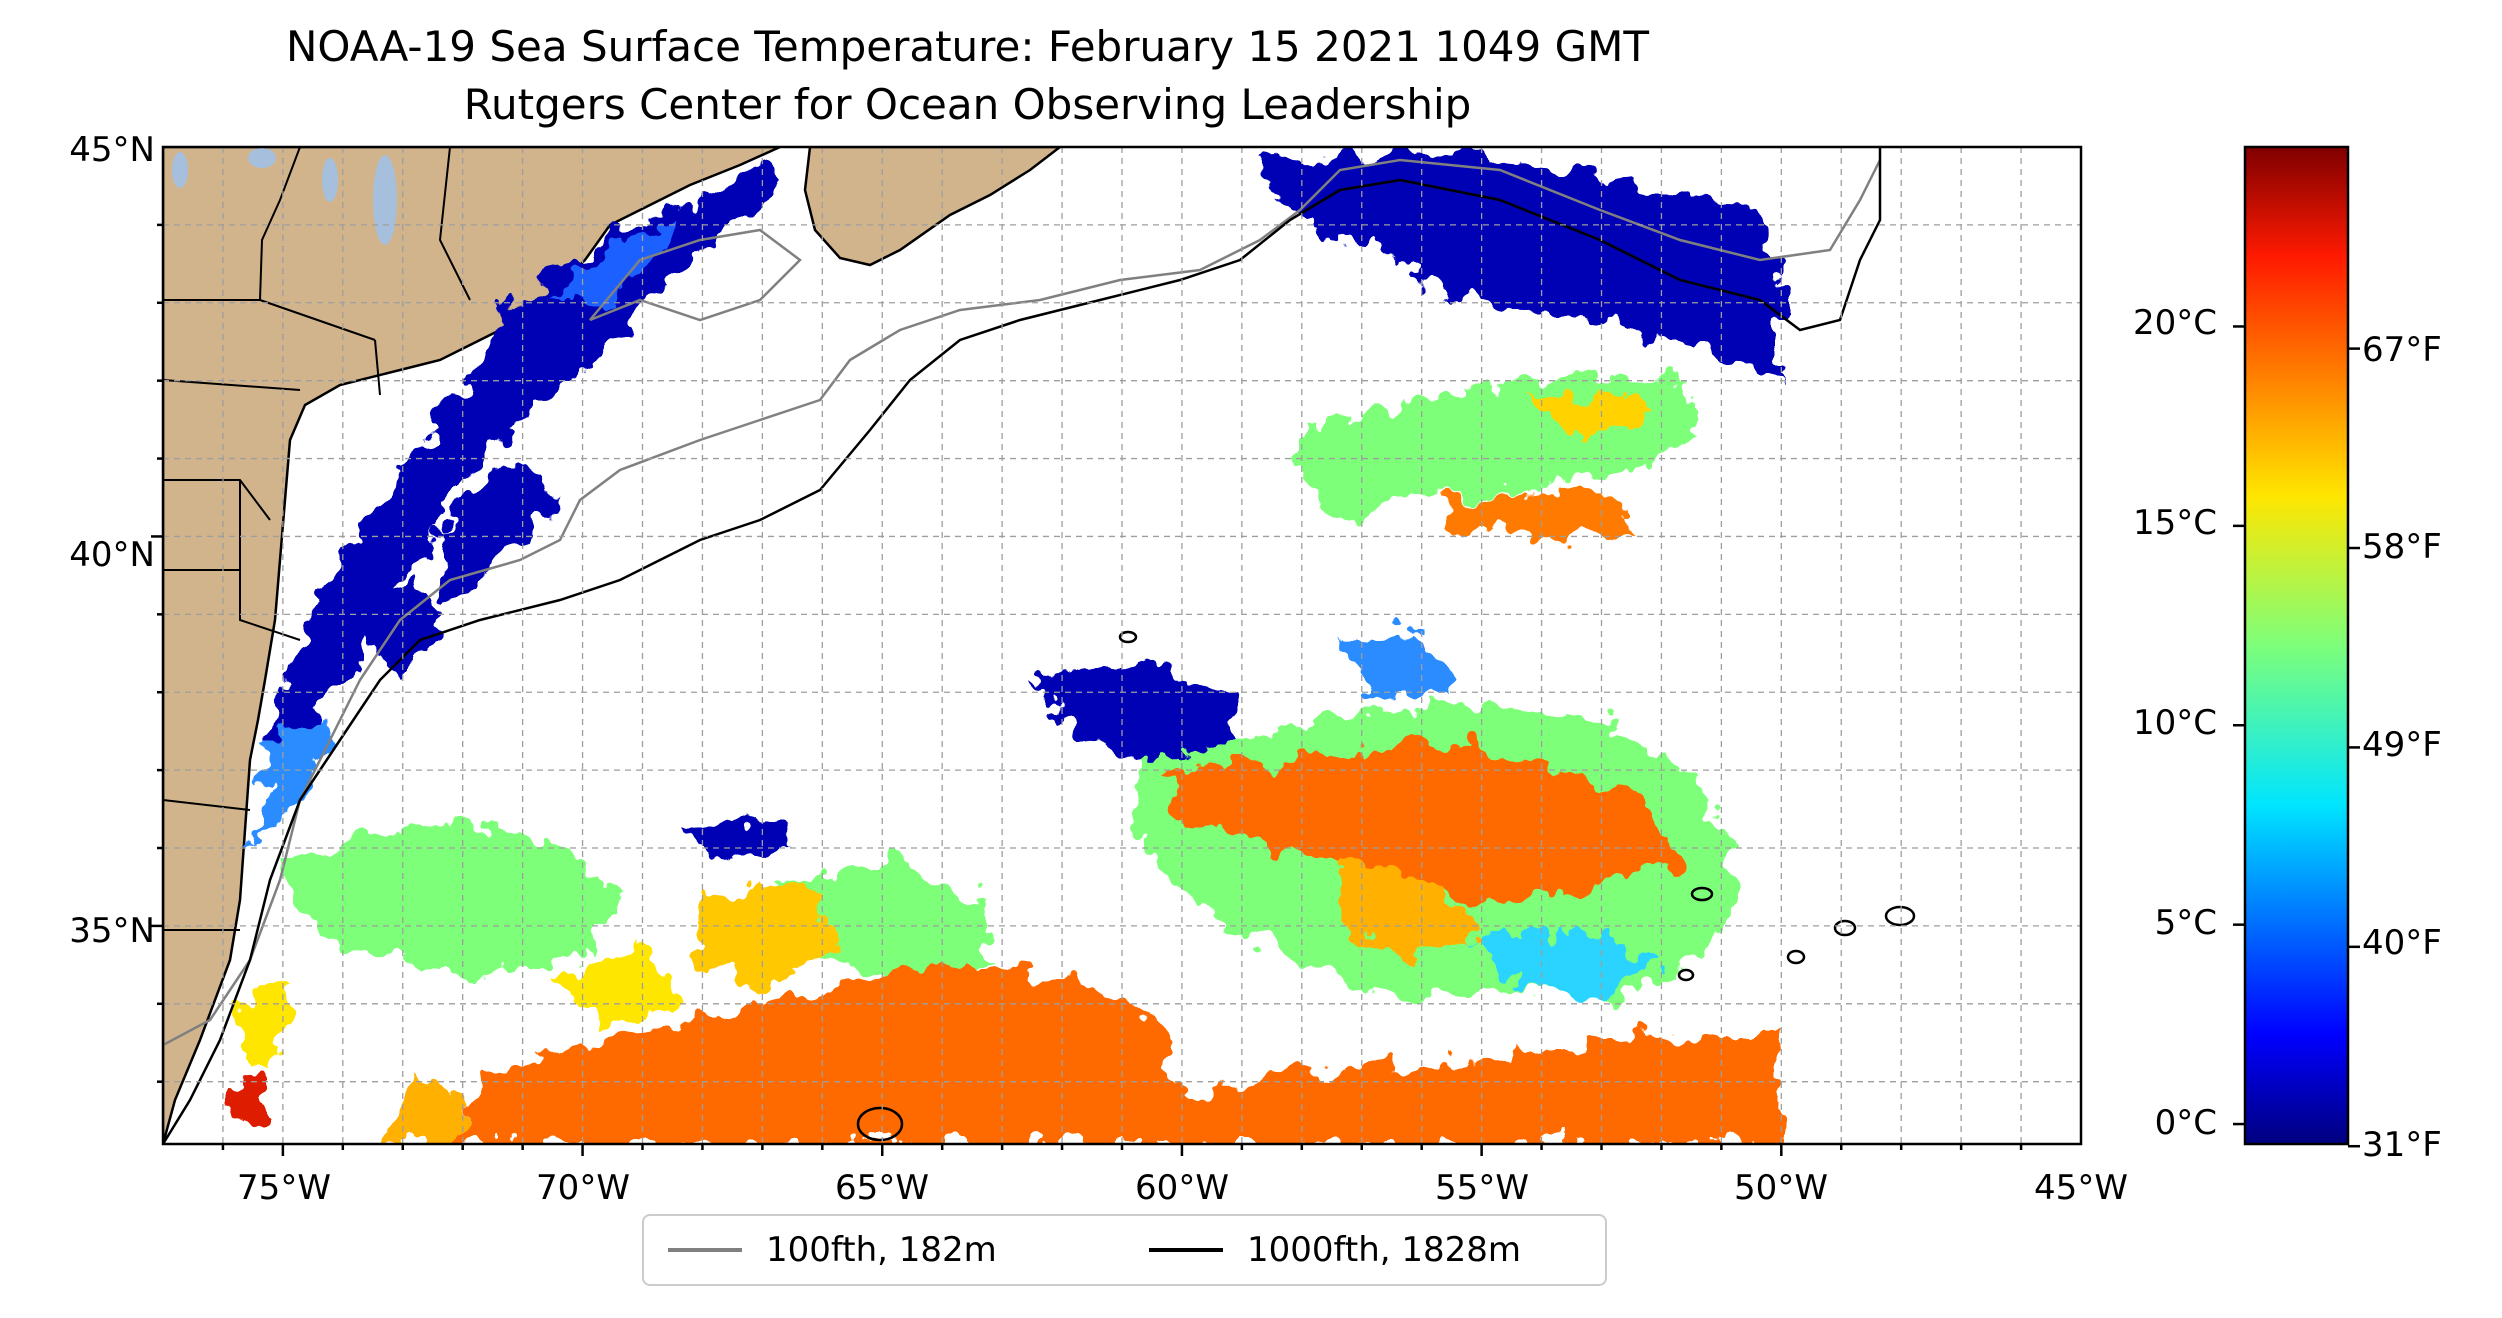 Image resolution: width=2502 pixels, height=1318 pixels. I want to click on colorbar-celsius-label: 5°C, so click(2185, 923).